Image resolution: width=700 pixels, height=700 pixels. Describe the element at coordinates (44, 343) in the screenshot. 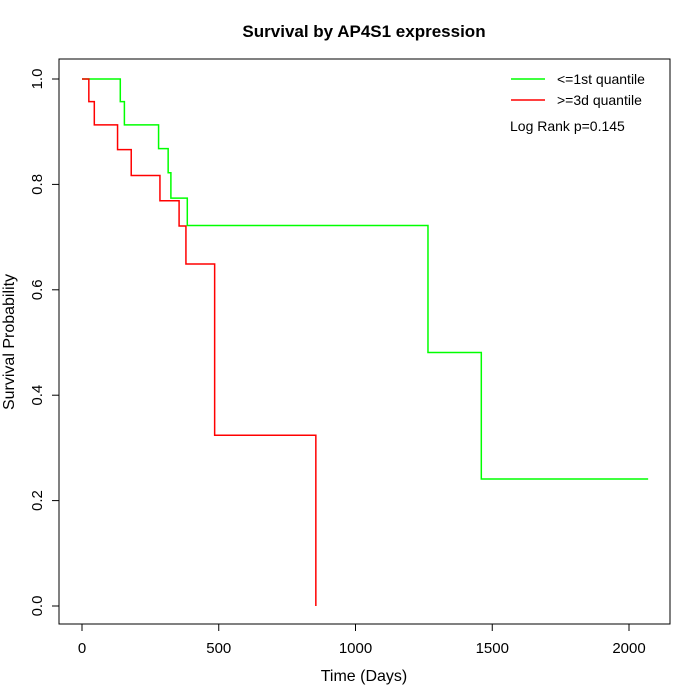

I see `y-axis: 0.0 0.2 0.4 0.6 0.8 1.0` at that location.